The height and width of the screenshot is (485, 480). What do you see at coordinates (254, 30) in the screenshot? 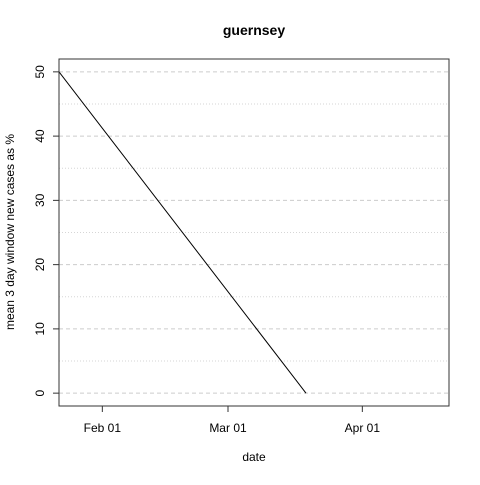
I see `chart-title: guernsey` at bounding box center [254, 30].